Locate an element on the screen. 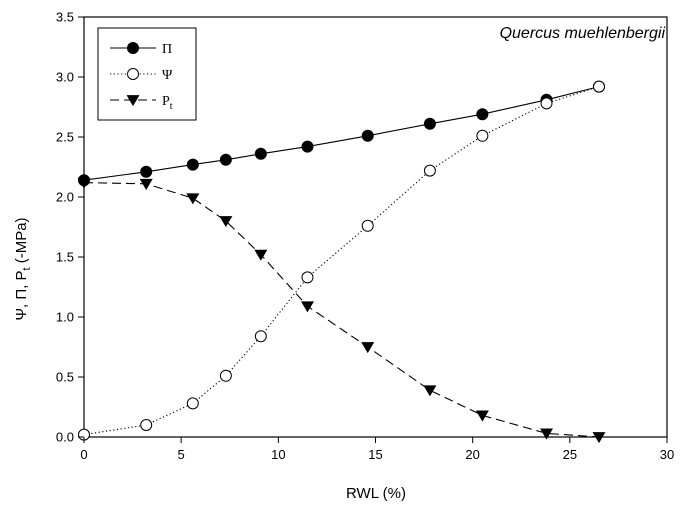  x-tick-label: 10 is located at coordinates (278, 454).